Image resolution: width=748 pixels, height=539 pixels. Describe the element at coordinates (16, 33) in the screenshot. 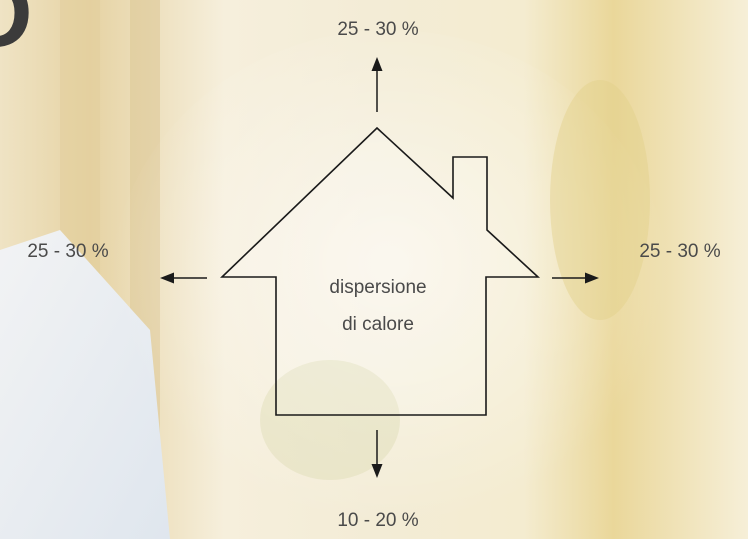

I see `heading-fragment: O` at that location.